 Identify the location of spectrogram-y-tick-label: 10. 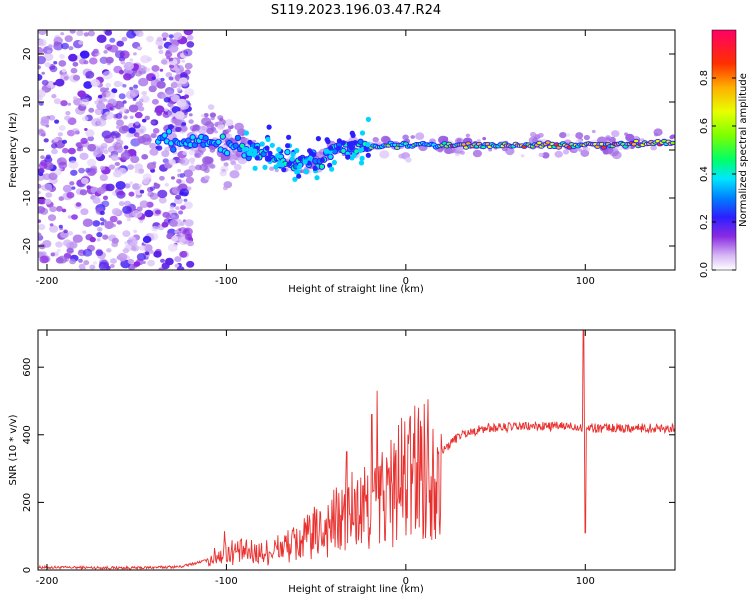
(27, 102).